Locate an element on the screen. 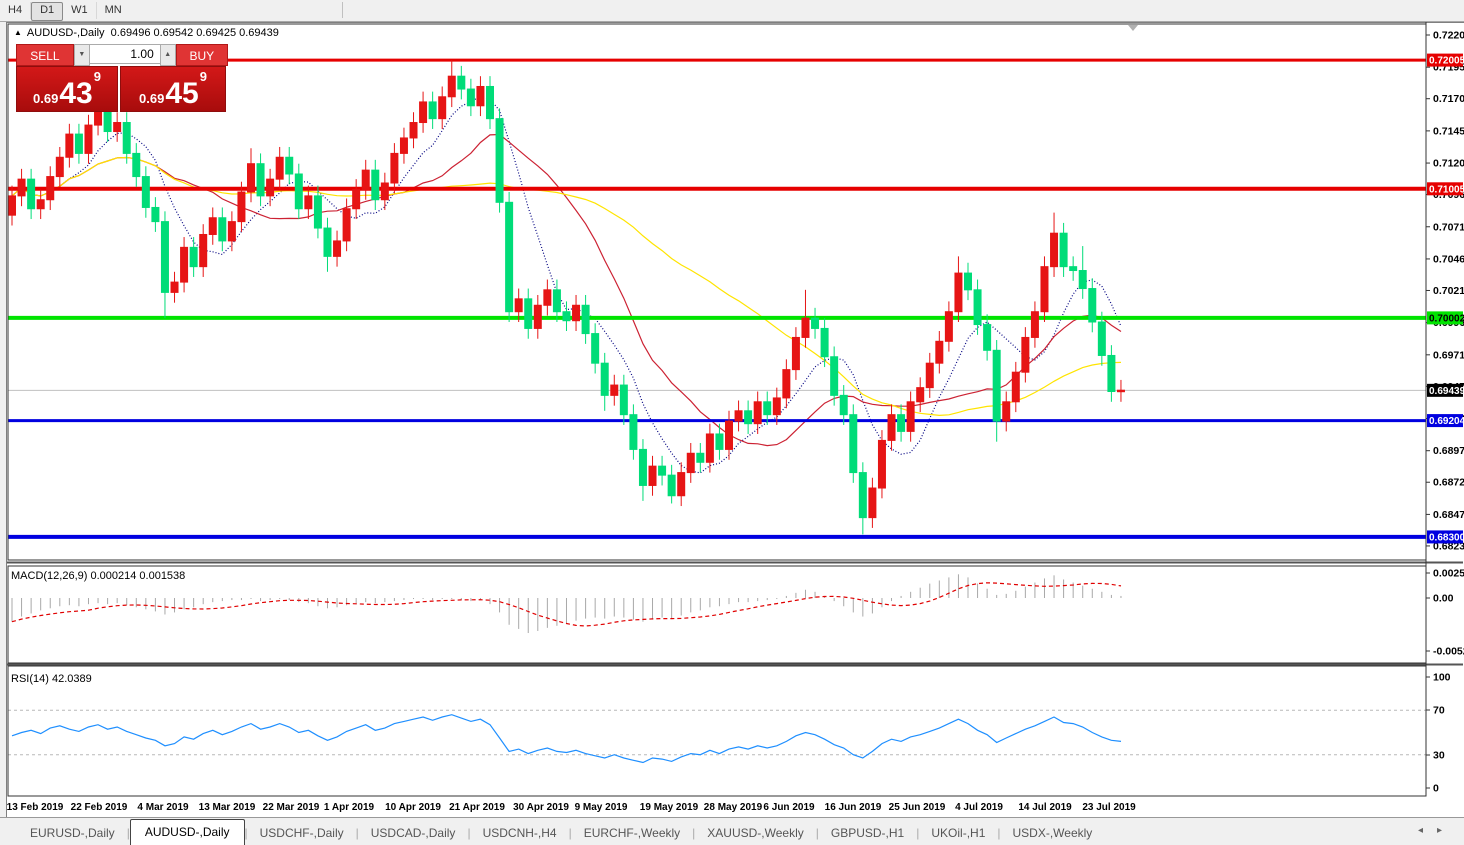 This screenshot has width=1464, height=845. svg-text: 6 Jun 2019 is located at coordinates (789, 807).